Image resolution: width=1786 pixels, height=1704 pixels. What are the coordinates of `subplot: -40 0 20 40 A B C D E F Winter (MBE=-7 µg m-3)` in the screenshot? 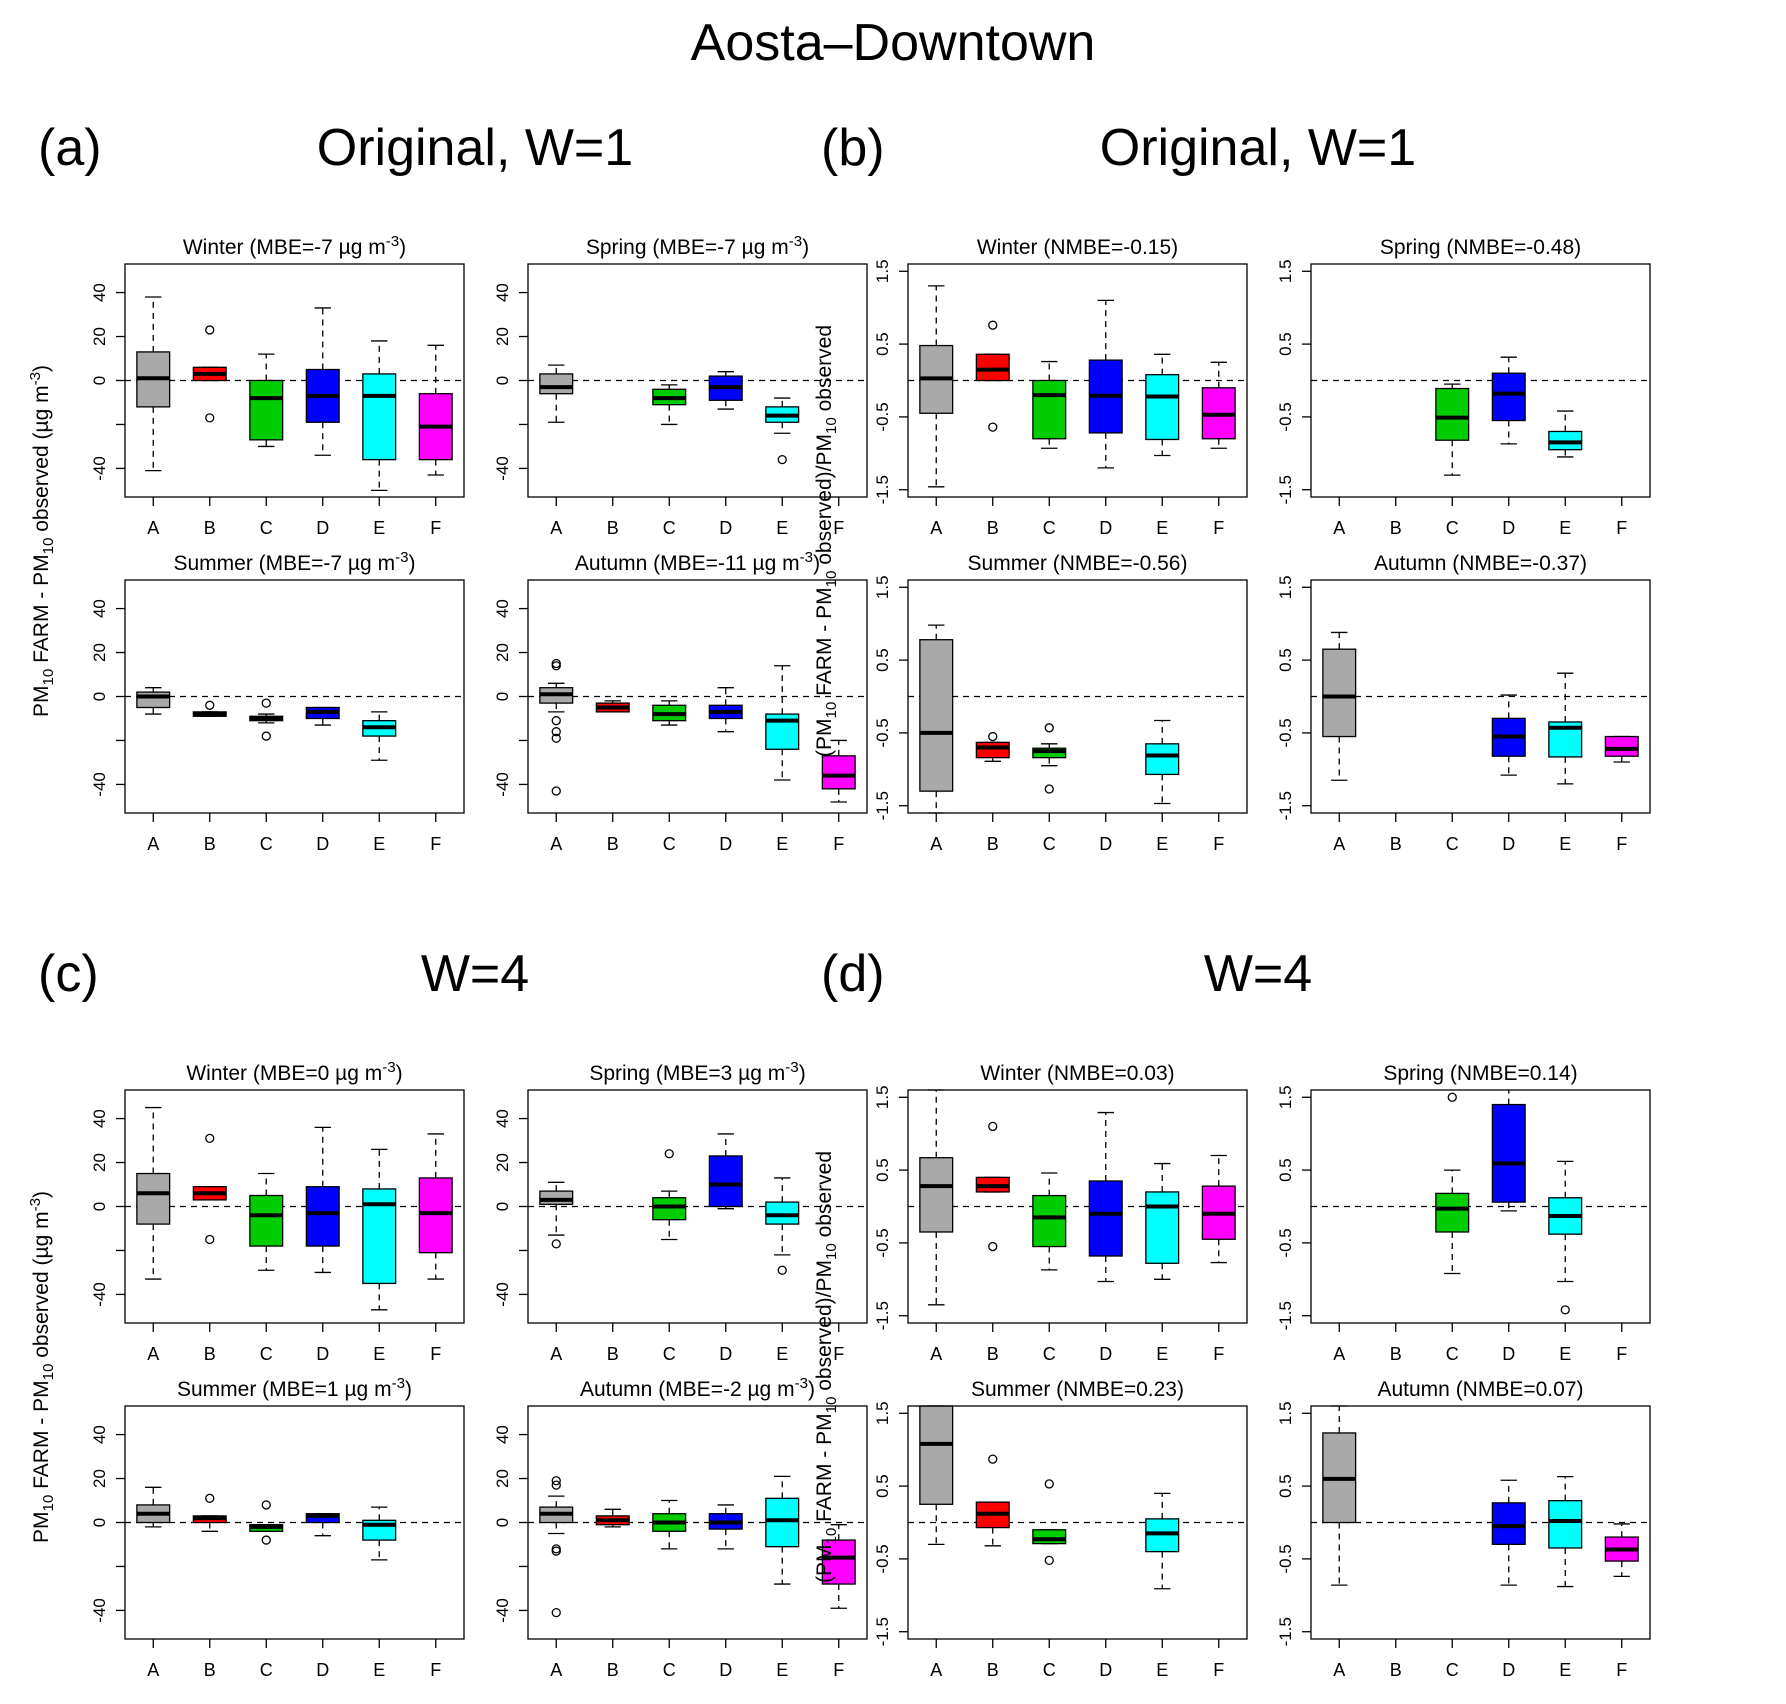 It's located at (277, 385).